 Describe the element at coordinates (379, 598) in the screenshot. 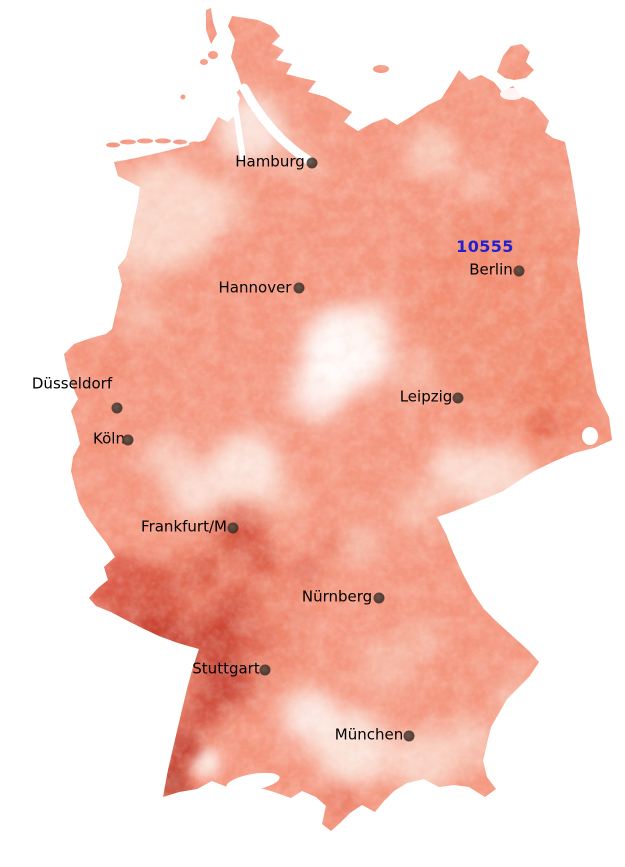

I see `city-dot-nurnberg` at that location.